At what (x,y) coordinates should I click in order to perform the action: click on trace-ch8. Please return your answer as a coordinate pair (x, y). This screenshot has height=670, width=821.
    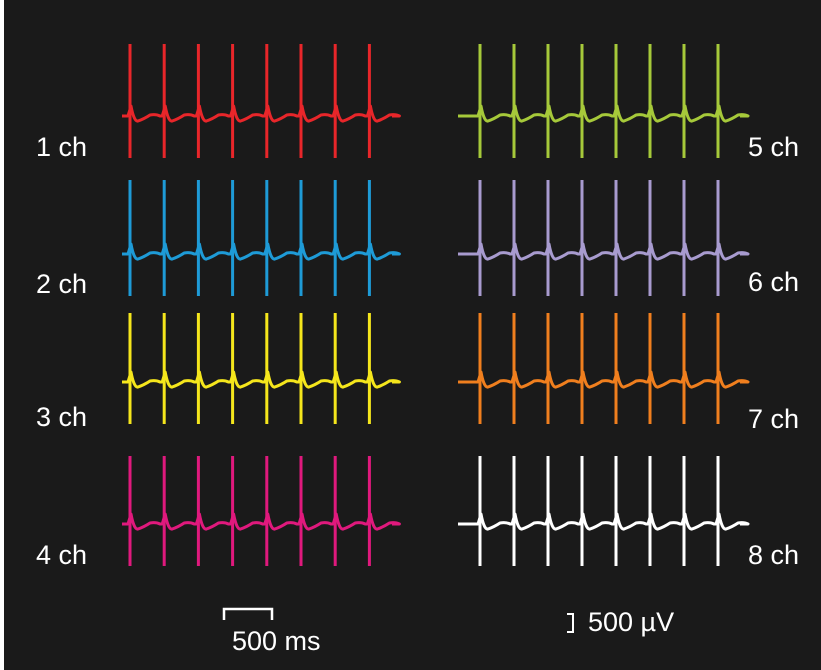
    Looking at the image, I should click on (604, 511).